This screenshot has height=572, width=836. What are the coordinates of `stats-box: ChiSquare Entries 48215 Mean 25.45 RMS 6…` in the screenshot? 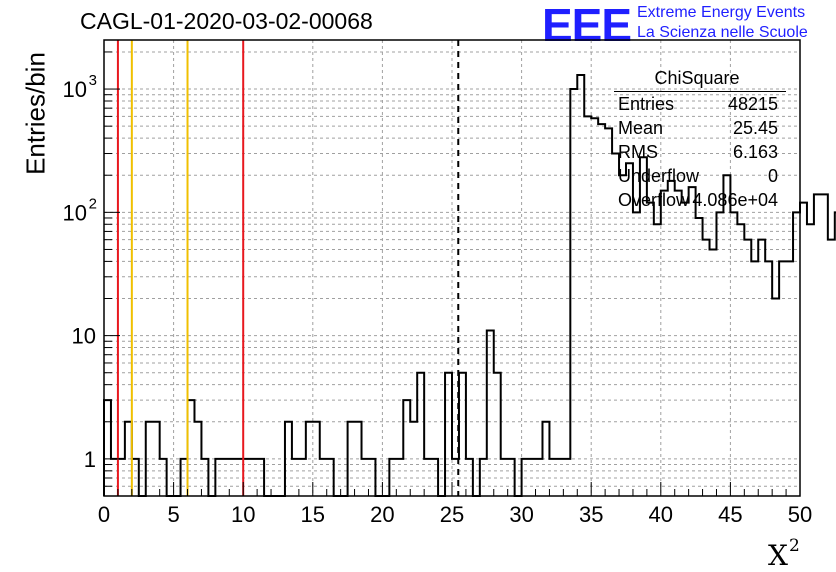 It's located at (701, 141).